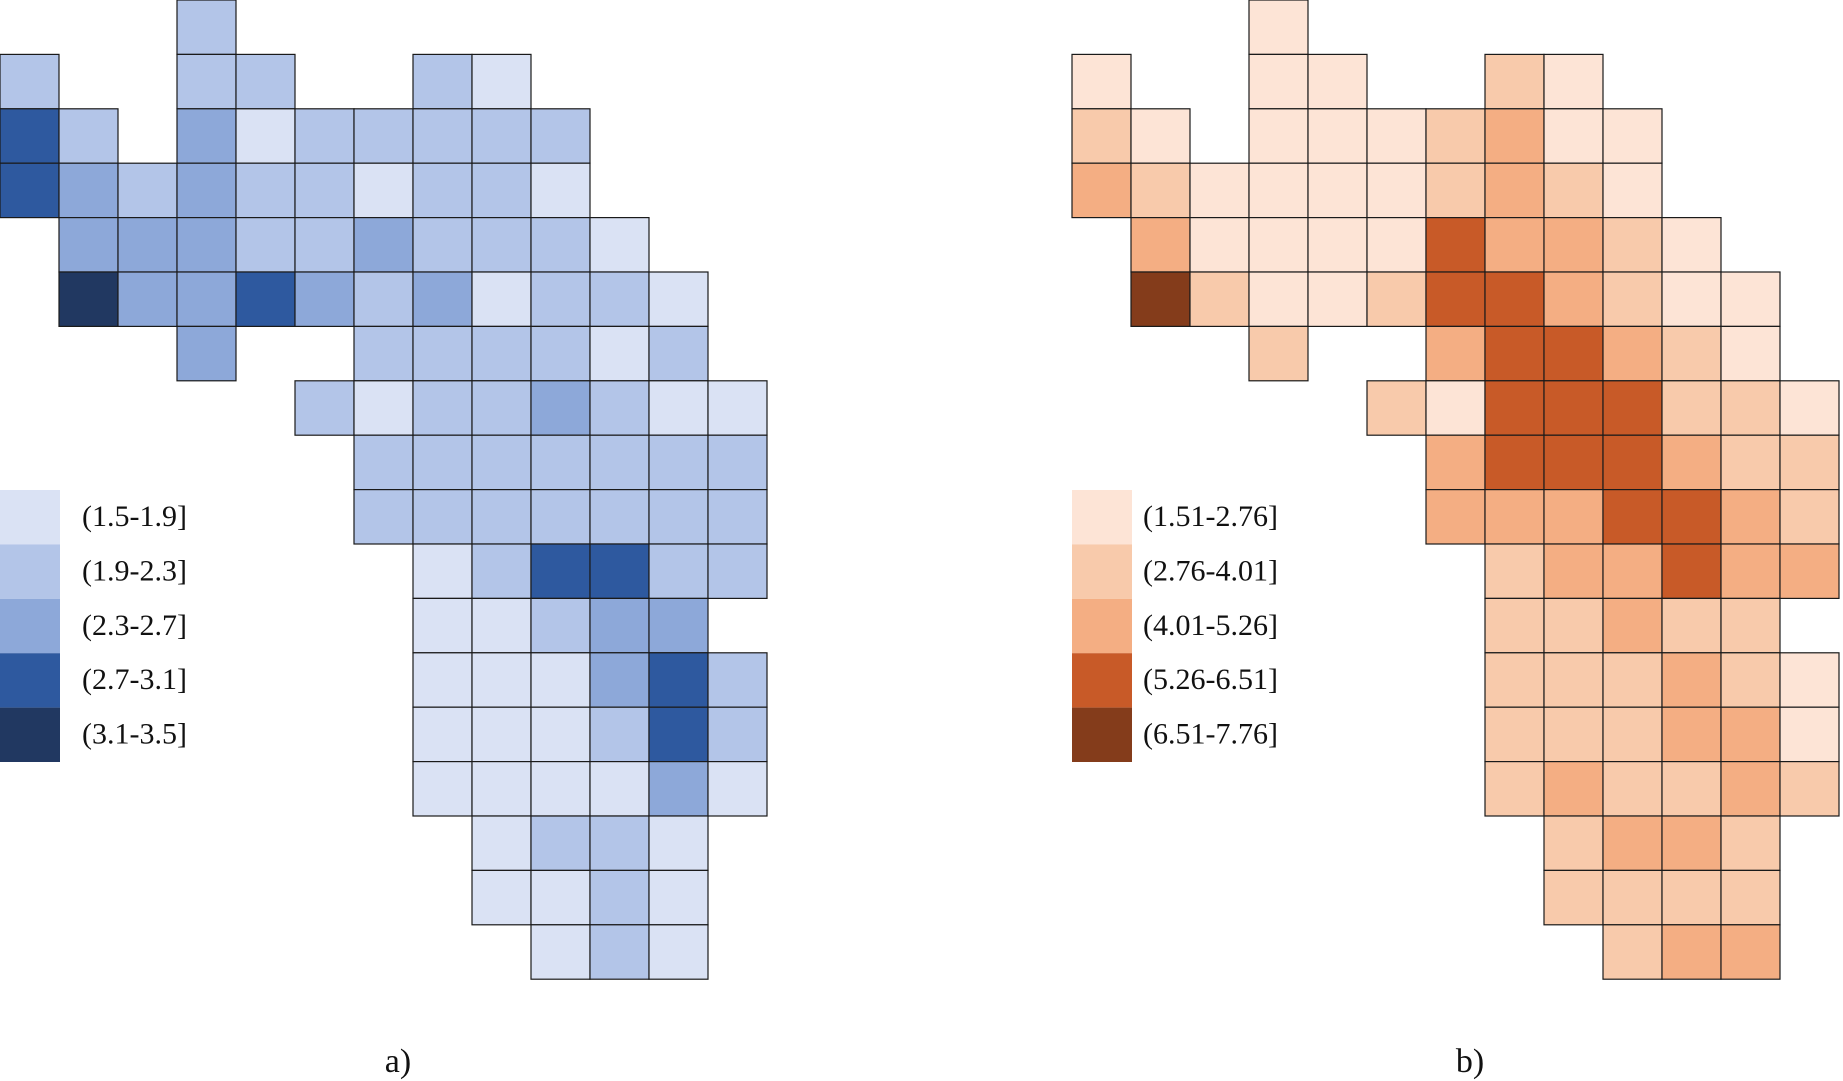 The width and height of the screenshot is (1843, 1081). What do you see at coordinates (1210, 679) in the screenshot?
I see `legend-label: (5.26-6.51]` at bounding box center [1210, 679].